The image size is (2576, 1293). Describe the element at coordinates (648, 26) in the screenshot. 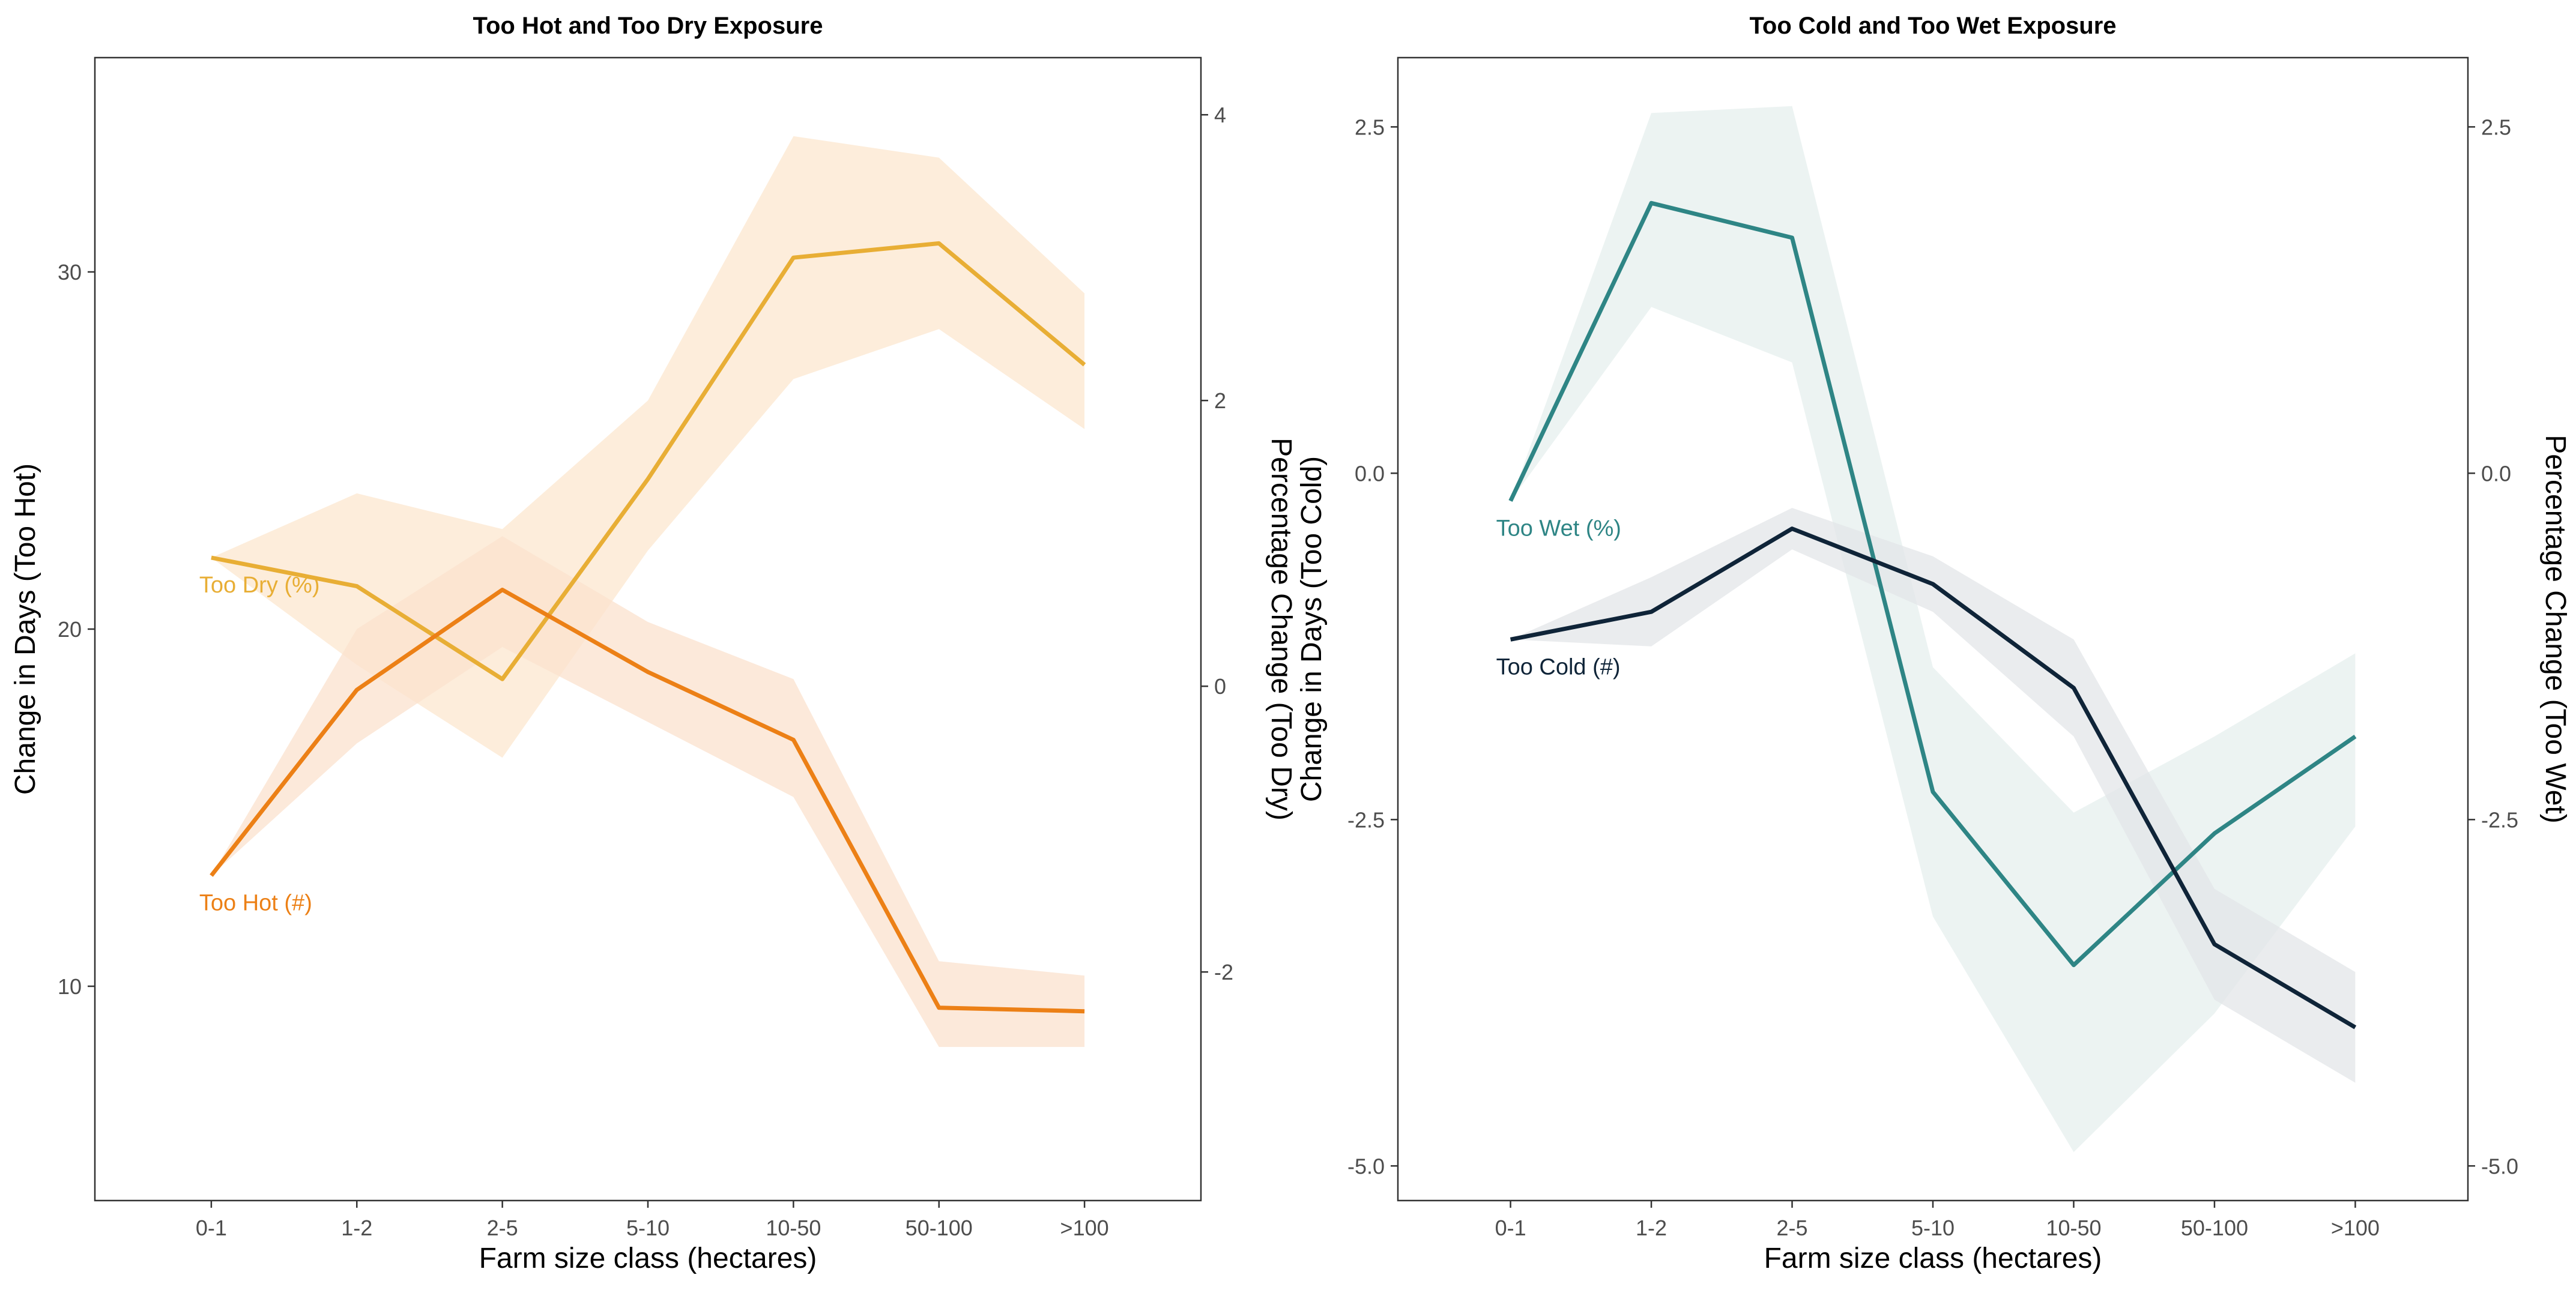

I see `chart-title: Too Hot and Too Dry Exposure` at that location.